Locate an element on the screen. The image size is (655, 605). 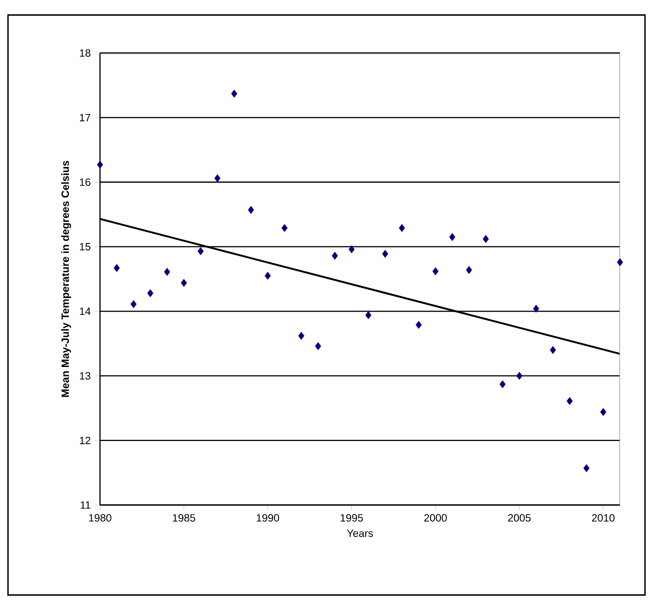
x-tick-label: 1990 is located at coordinates (268, 518).